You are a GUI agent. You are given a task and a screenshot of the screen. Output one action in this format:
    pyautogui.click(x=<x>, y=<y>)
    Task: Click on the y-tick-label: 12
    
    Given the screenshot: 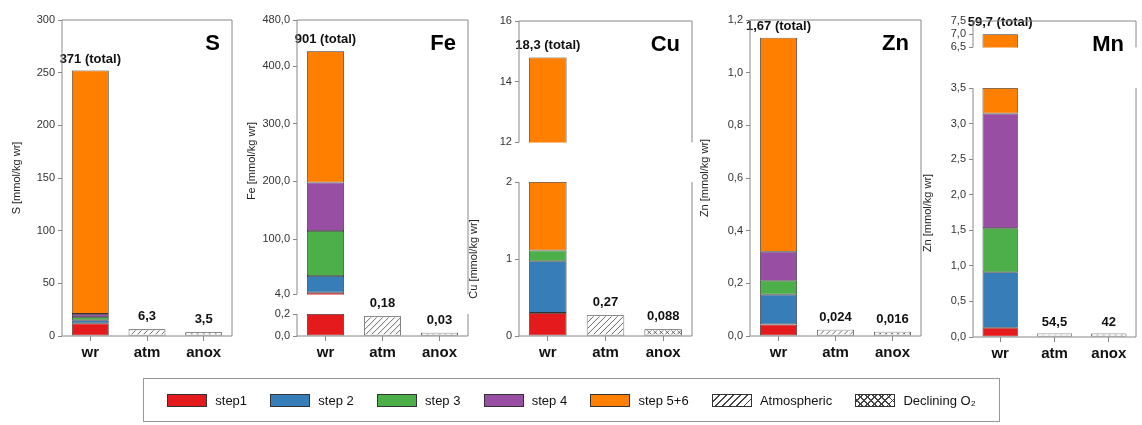 What is the action you would take?
    pyautogui.click(x=505, y=141)
    